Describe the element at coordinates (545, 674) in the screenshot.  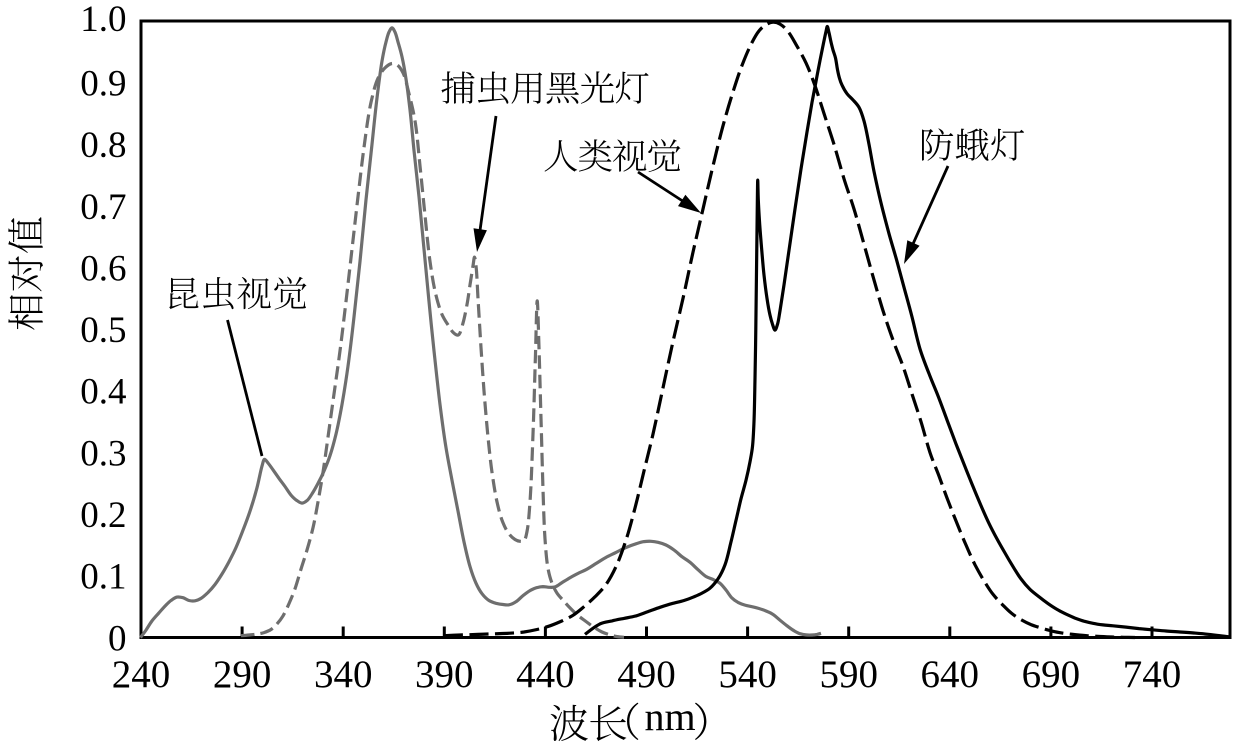
I see `svg-text: 440` at that location.